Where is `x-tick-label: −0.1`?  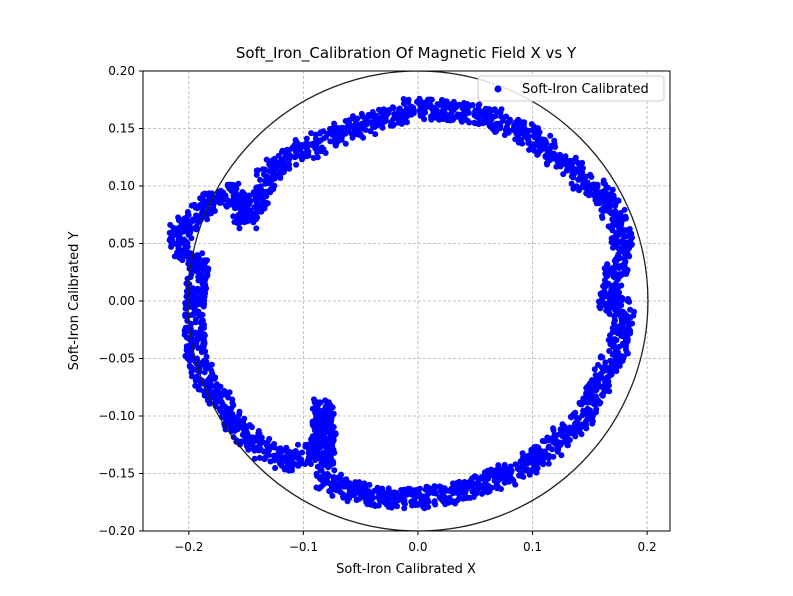
x-tick-label: −0.1 is located at coordinates (303, 547).